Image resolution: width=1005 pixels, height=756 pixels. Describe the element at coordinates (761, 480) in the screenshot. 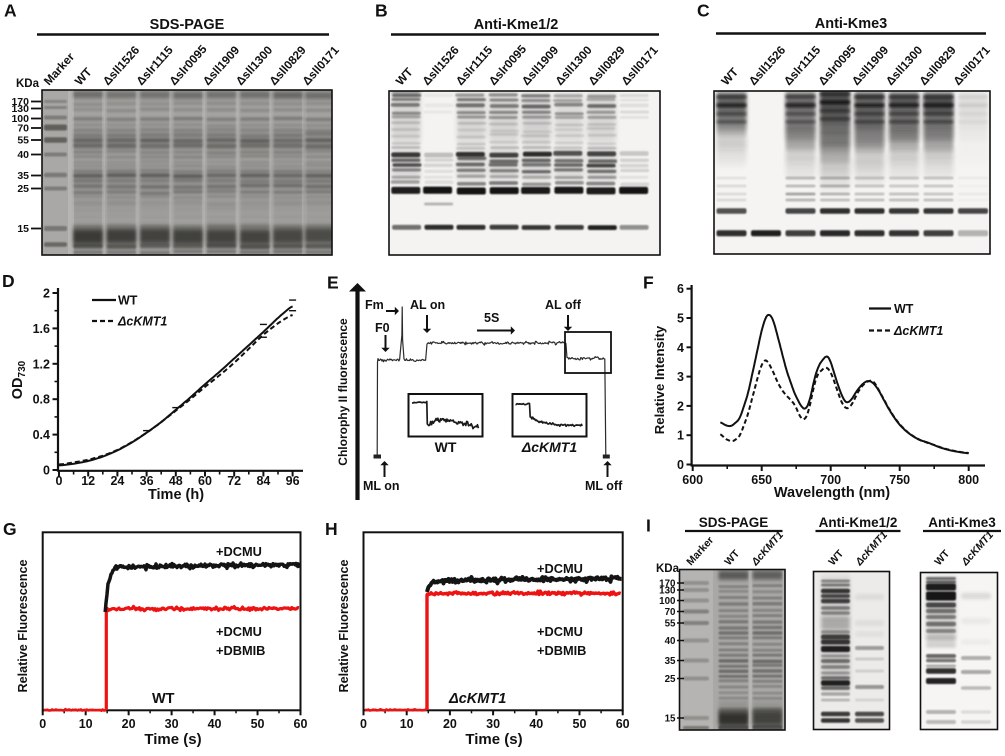

I see `svg-text: 650` at that location.